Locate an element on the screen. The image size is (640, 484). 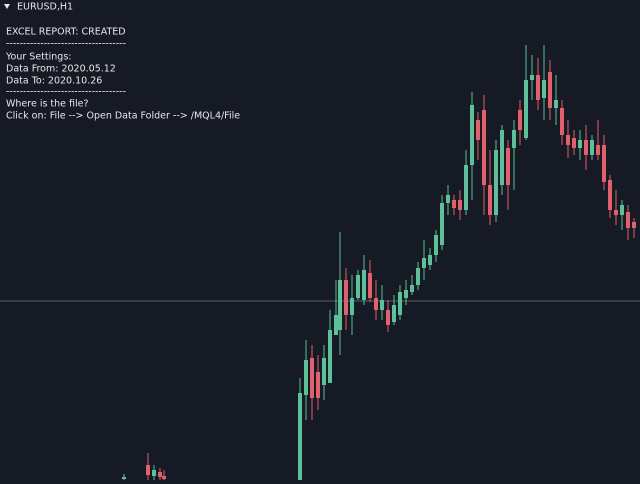
panel-line: Your Settings: is located at coordinates (38, 57).